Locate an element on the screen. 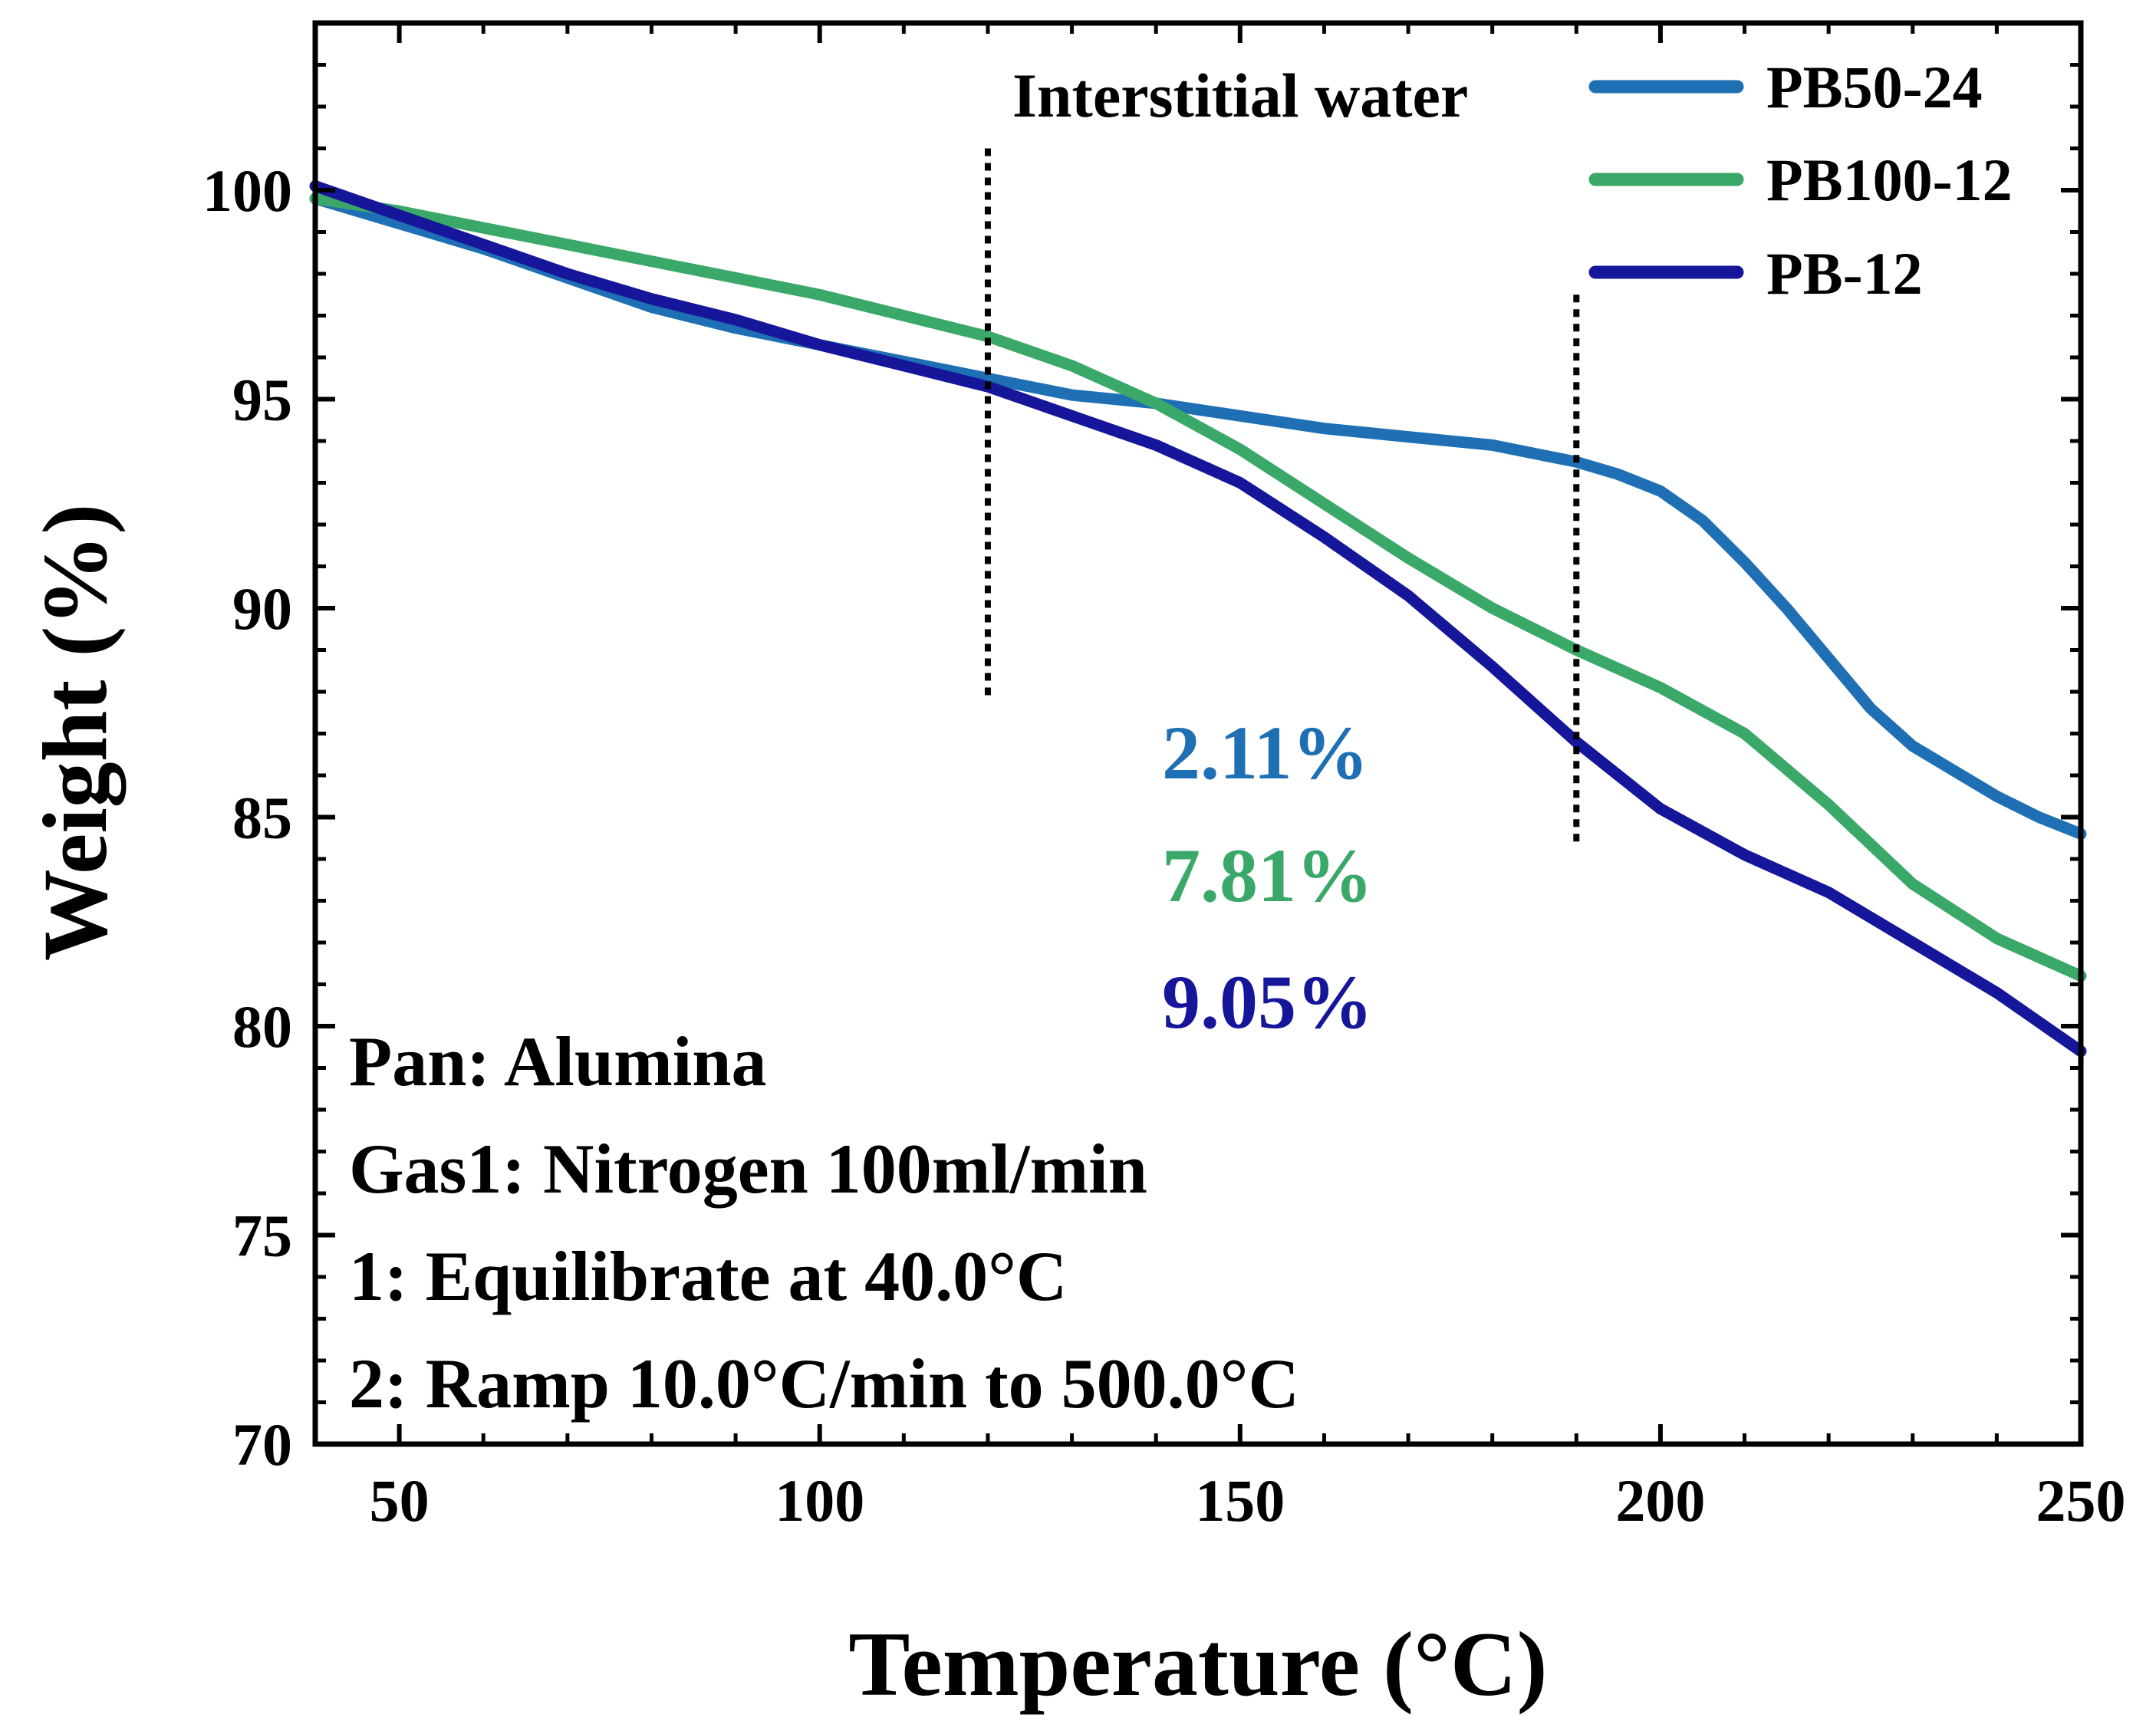 Image resolution: width=2156 pixels, height=1734 pixels. condition-pan: Pan: Alumina is located at coordinates (557, 1061).